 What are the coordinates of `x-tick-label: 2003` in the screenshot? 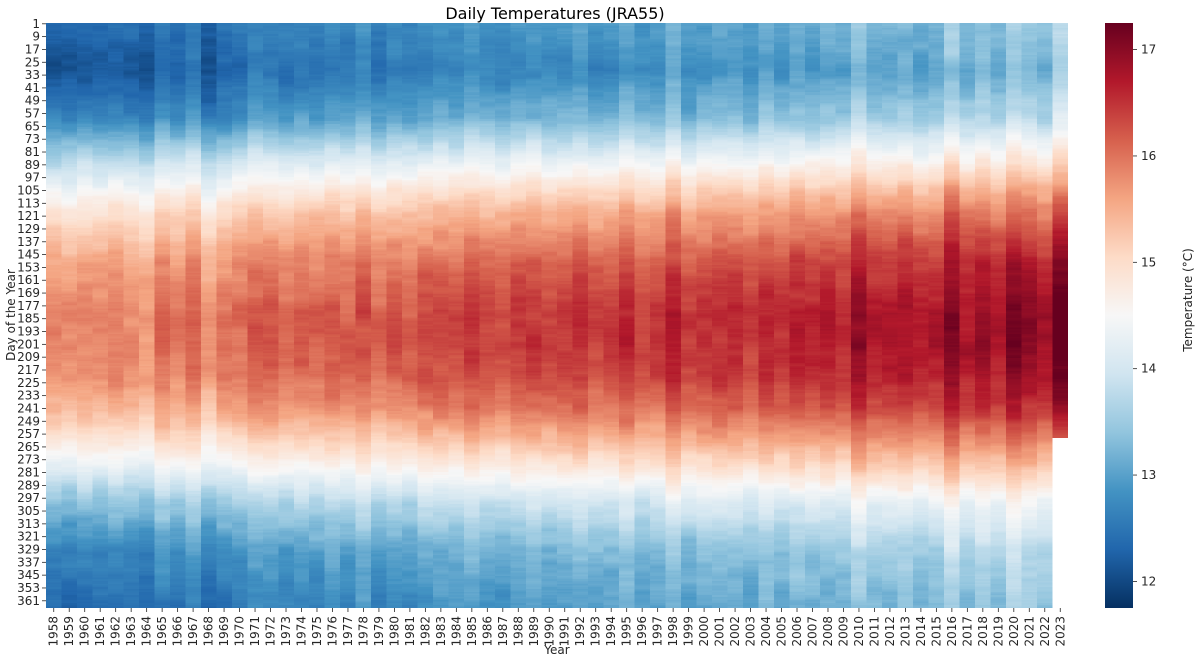 It's located at (751, 631).